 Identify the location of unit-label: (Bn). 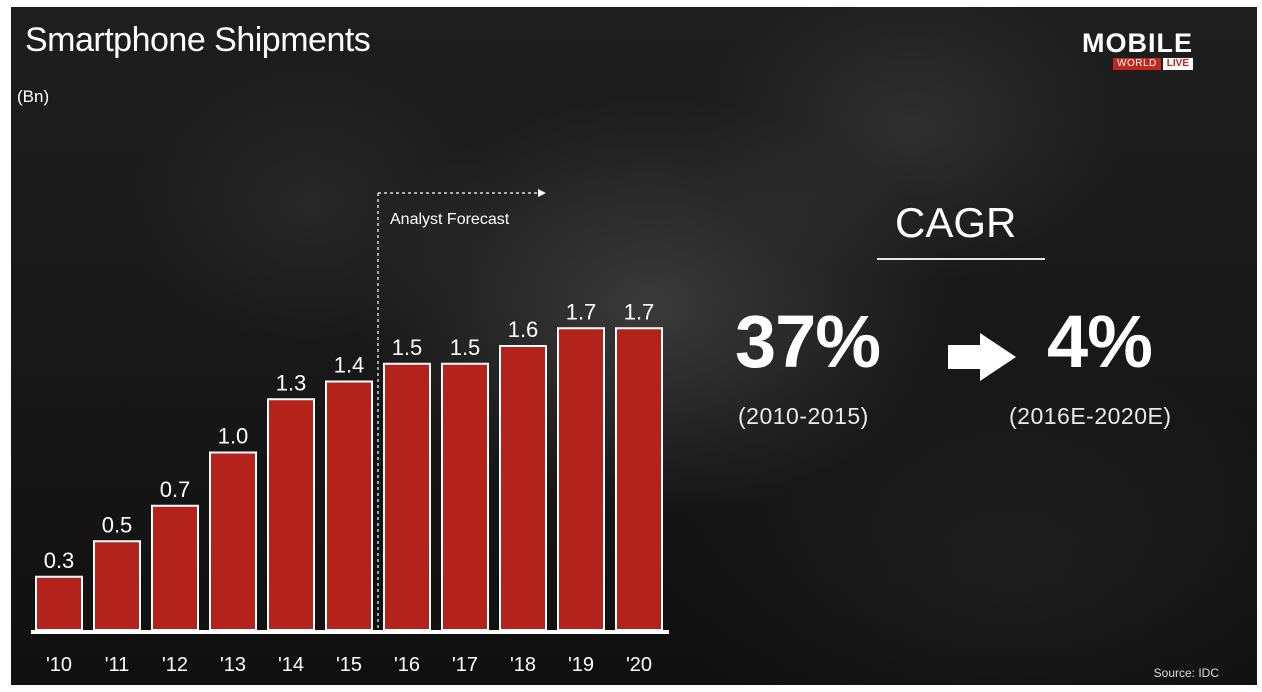
(33, 96).